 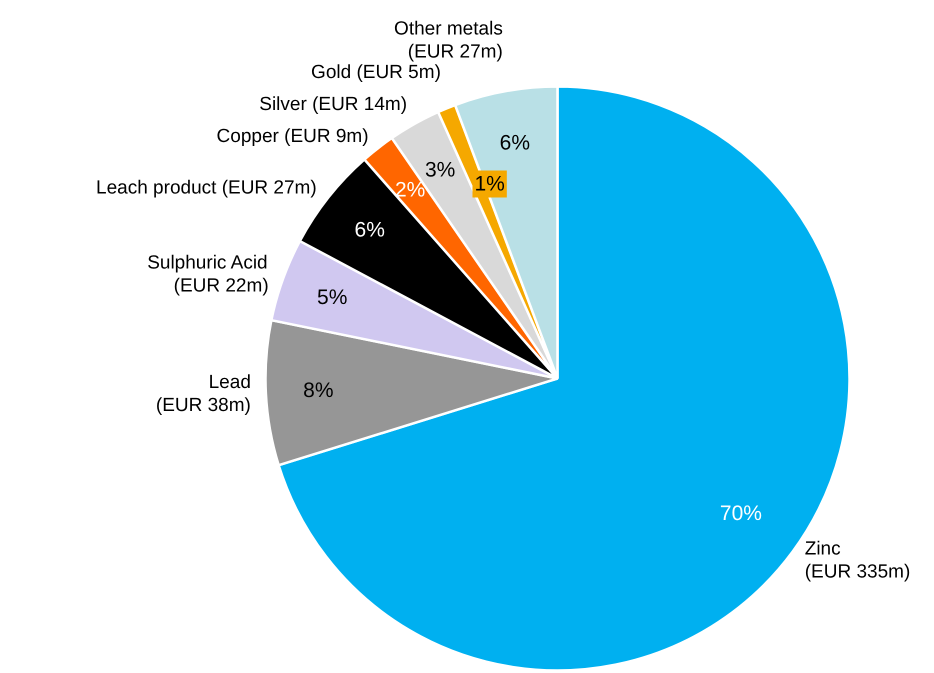 What do you see at coordinates (333, 105) in the screenshot?
I see `slice-label: Silver (EUR 14m)` at bounding box center [333, 105].